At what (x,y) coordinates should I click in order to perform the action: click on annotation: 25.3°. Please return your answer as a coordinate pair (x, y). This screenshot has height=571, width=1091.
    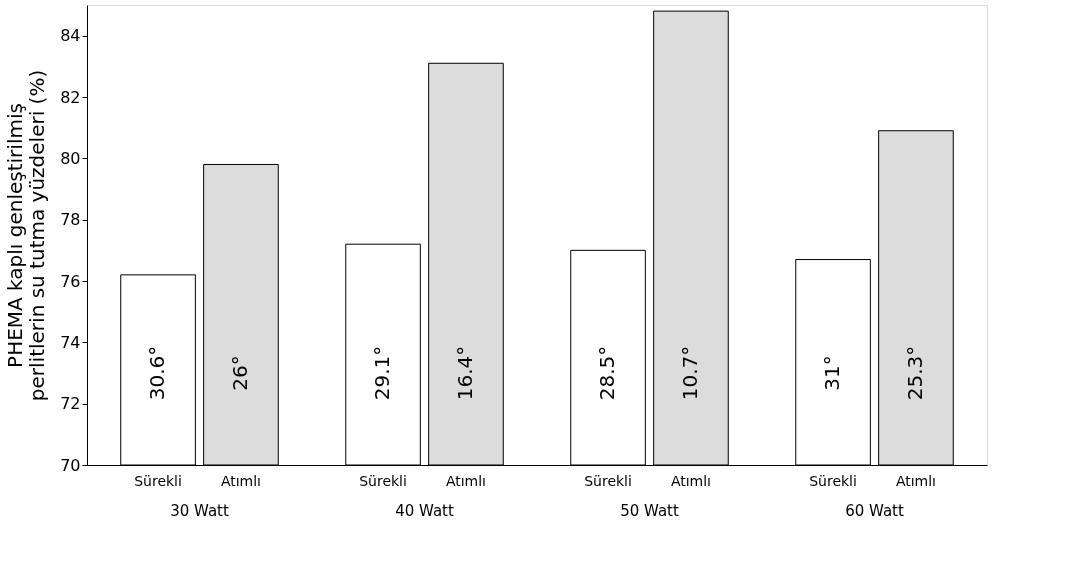
    Looking at the image, I should click on (914, 373).